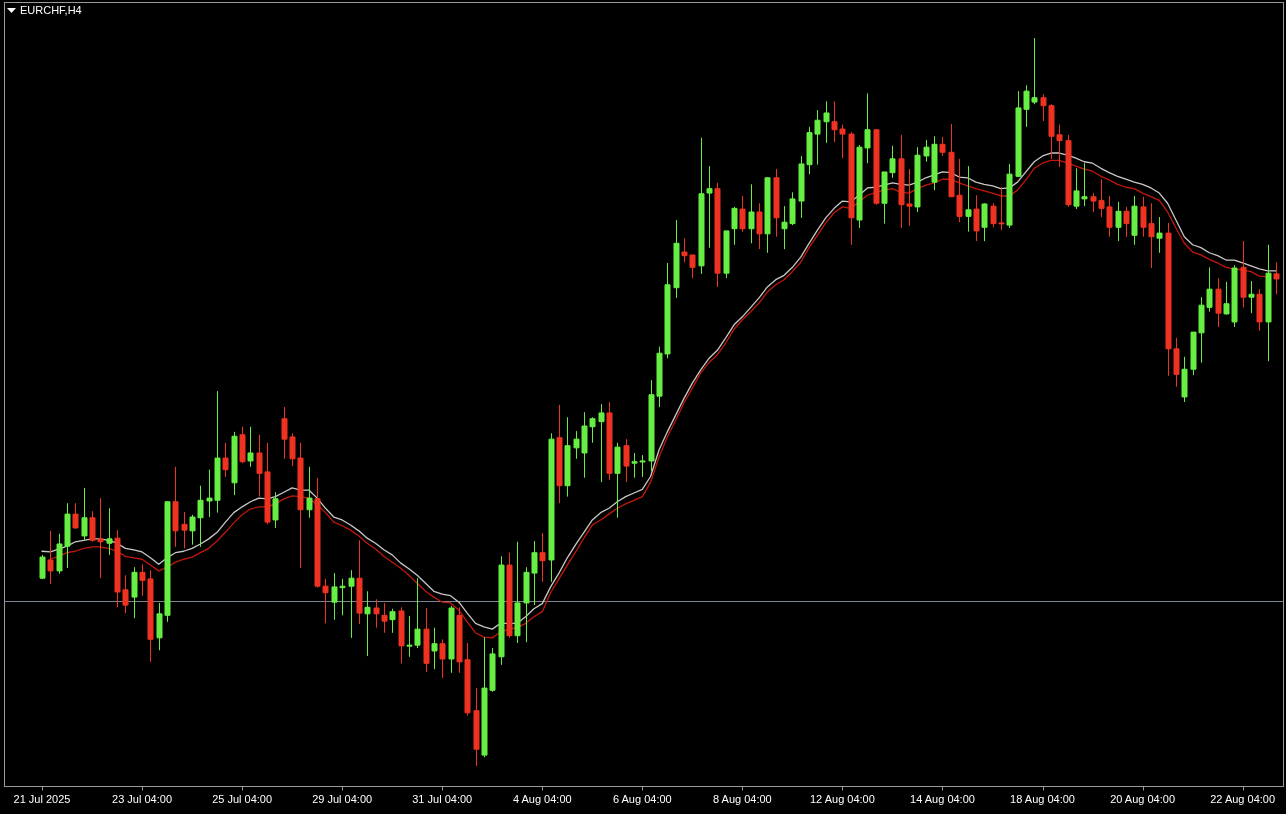  What do you see at coordinates (1042, 799) in the screenshot?
I see `x-tick-label: 18 Aug 04:00` at bounding box center [1042, 799].